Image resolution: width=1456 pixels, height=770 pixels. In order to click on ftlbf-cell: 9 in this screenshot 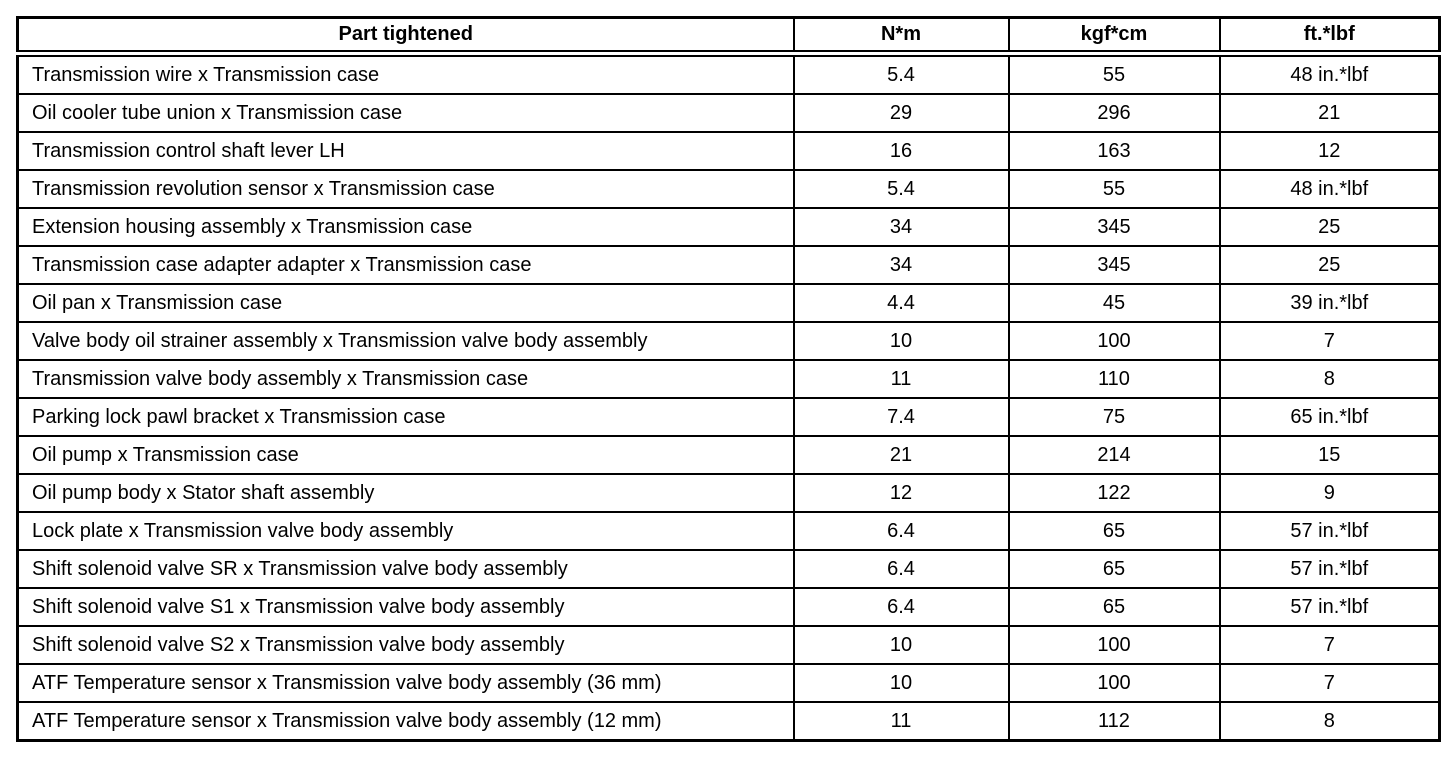, I will do `click(1329, 493)`.